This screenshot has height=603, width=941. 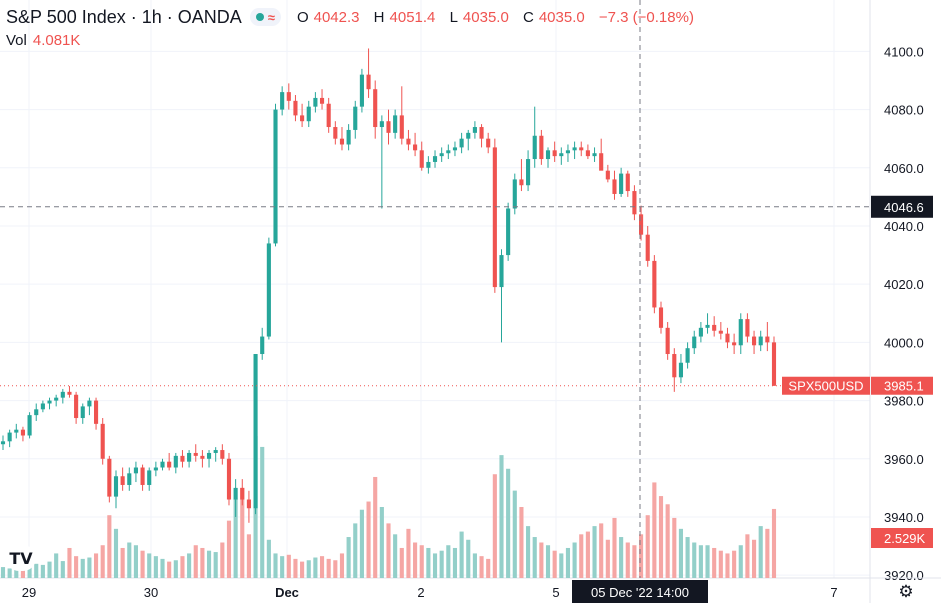 What do you see at coordinates (302, 17) in the screenshot?
I see `open-key: O` at bounding box center [302, 17].